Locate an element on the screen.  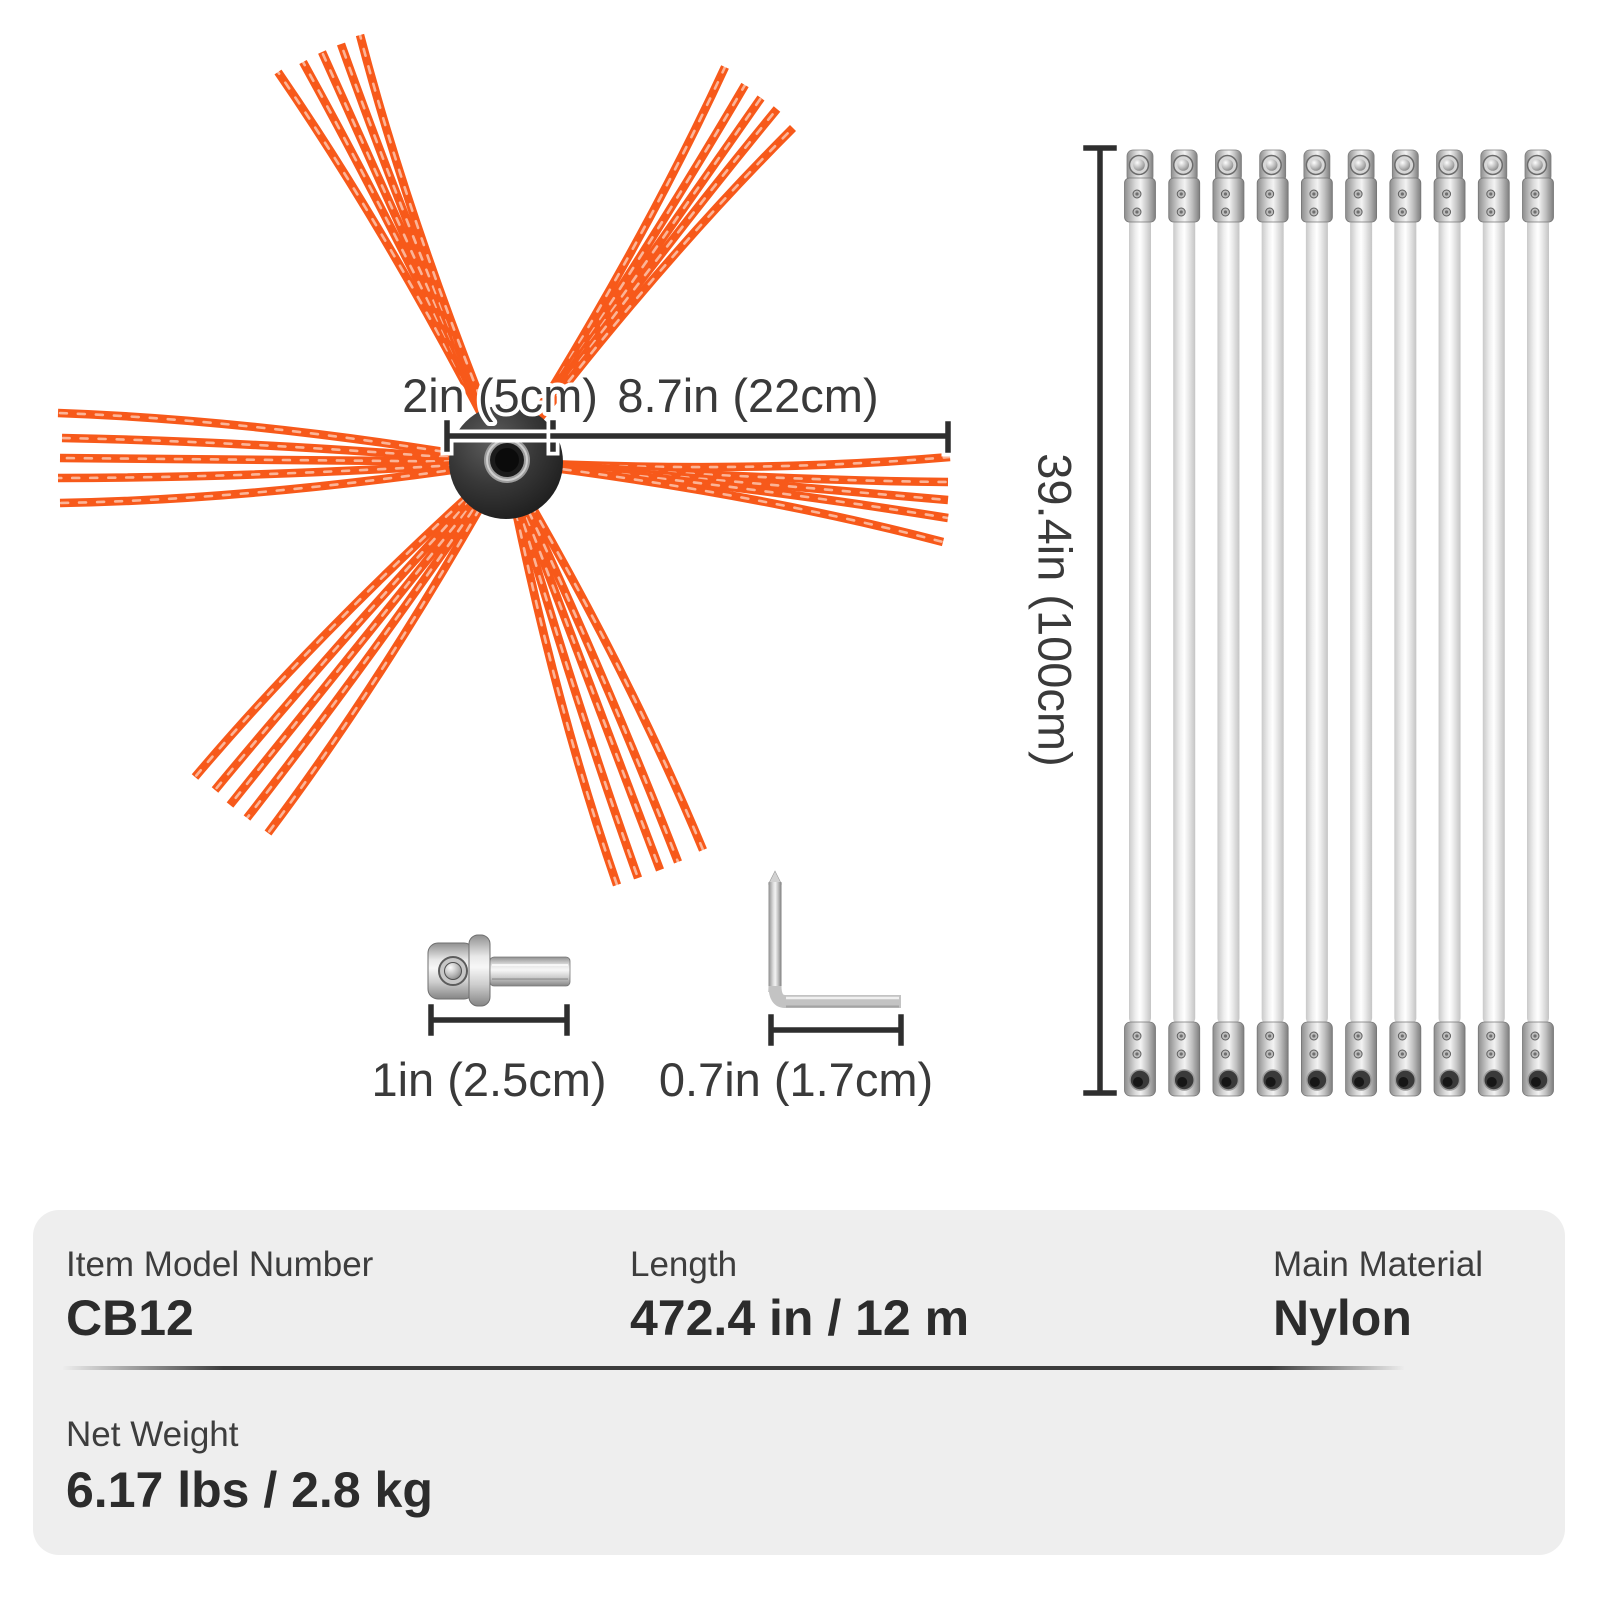
rod-dim-line is located at coordinates (1100, 620).